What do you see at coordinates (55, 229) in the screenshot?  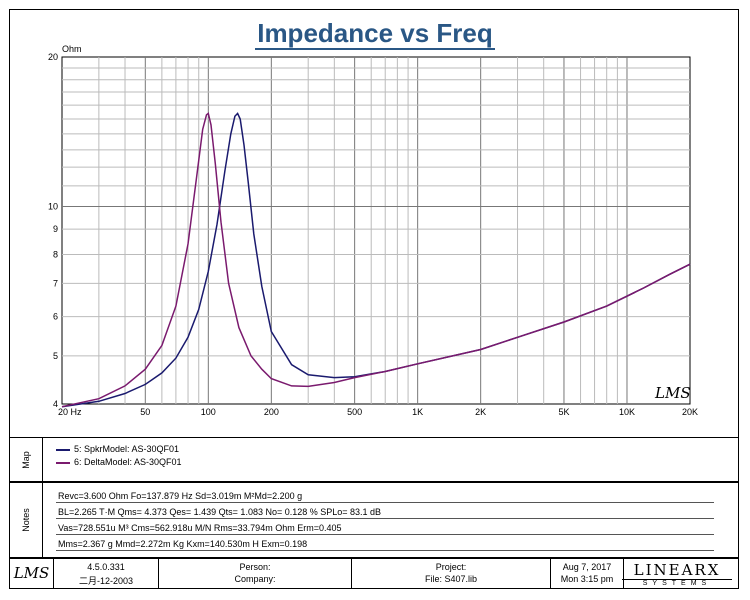 I see `y-tick-label: 9` at bounding box center [55, 229].